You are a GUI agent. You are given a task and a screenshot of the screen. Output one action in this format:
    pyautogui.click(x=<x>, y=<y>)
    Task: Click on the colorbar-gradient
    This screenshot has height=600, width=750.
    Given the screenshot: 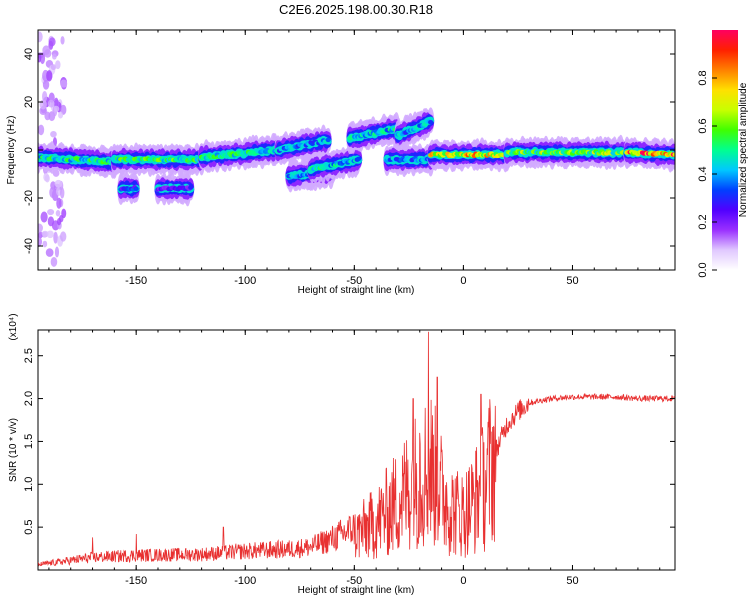 What is the action you would take?
    pyautogui.click(x=725, y=150)
    